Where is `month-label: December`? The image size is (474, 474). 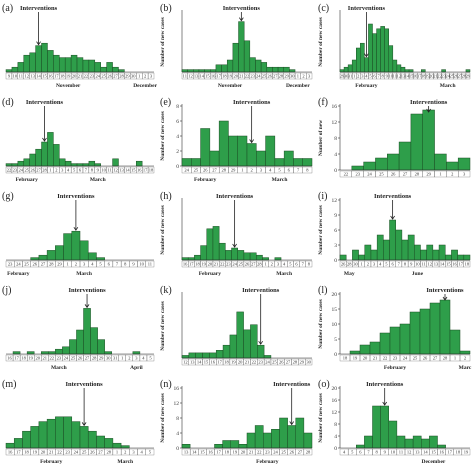 month-label: December is located at coordinates (434, 462).